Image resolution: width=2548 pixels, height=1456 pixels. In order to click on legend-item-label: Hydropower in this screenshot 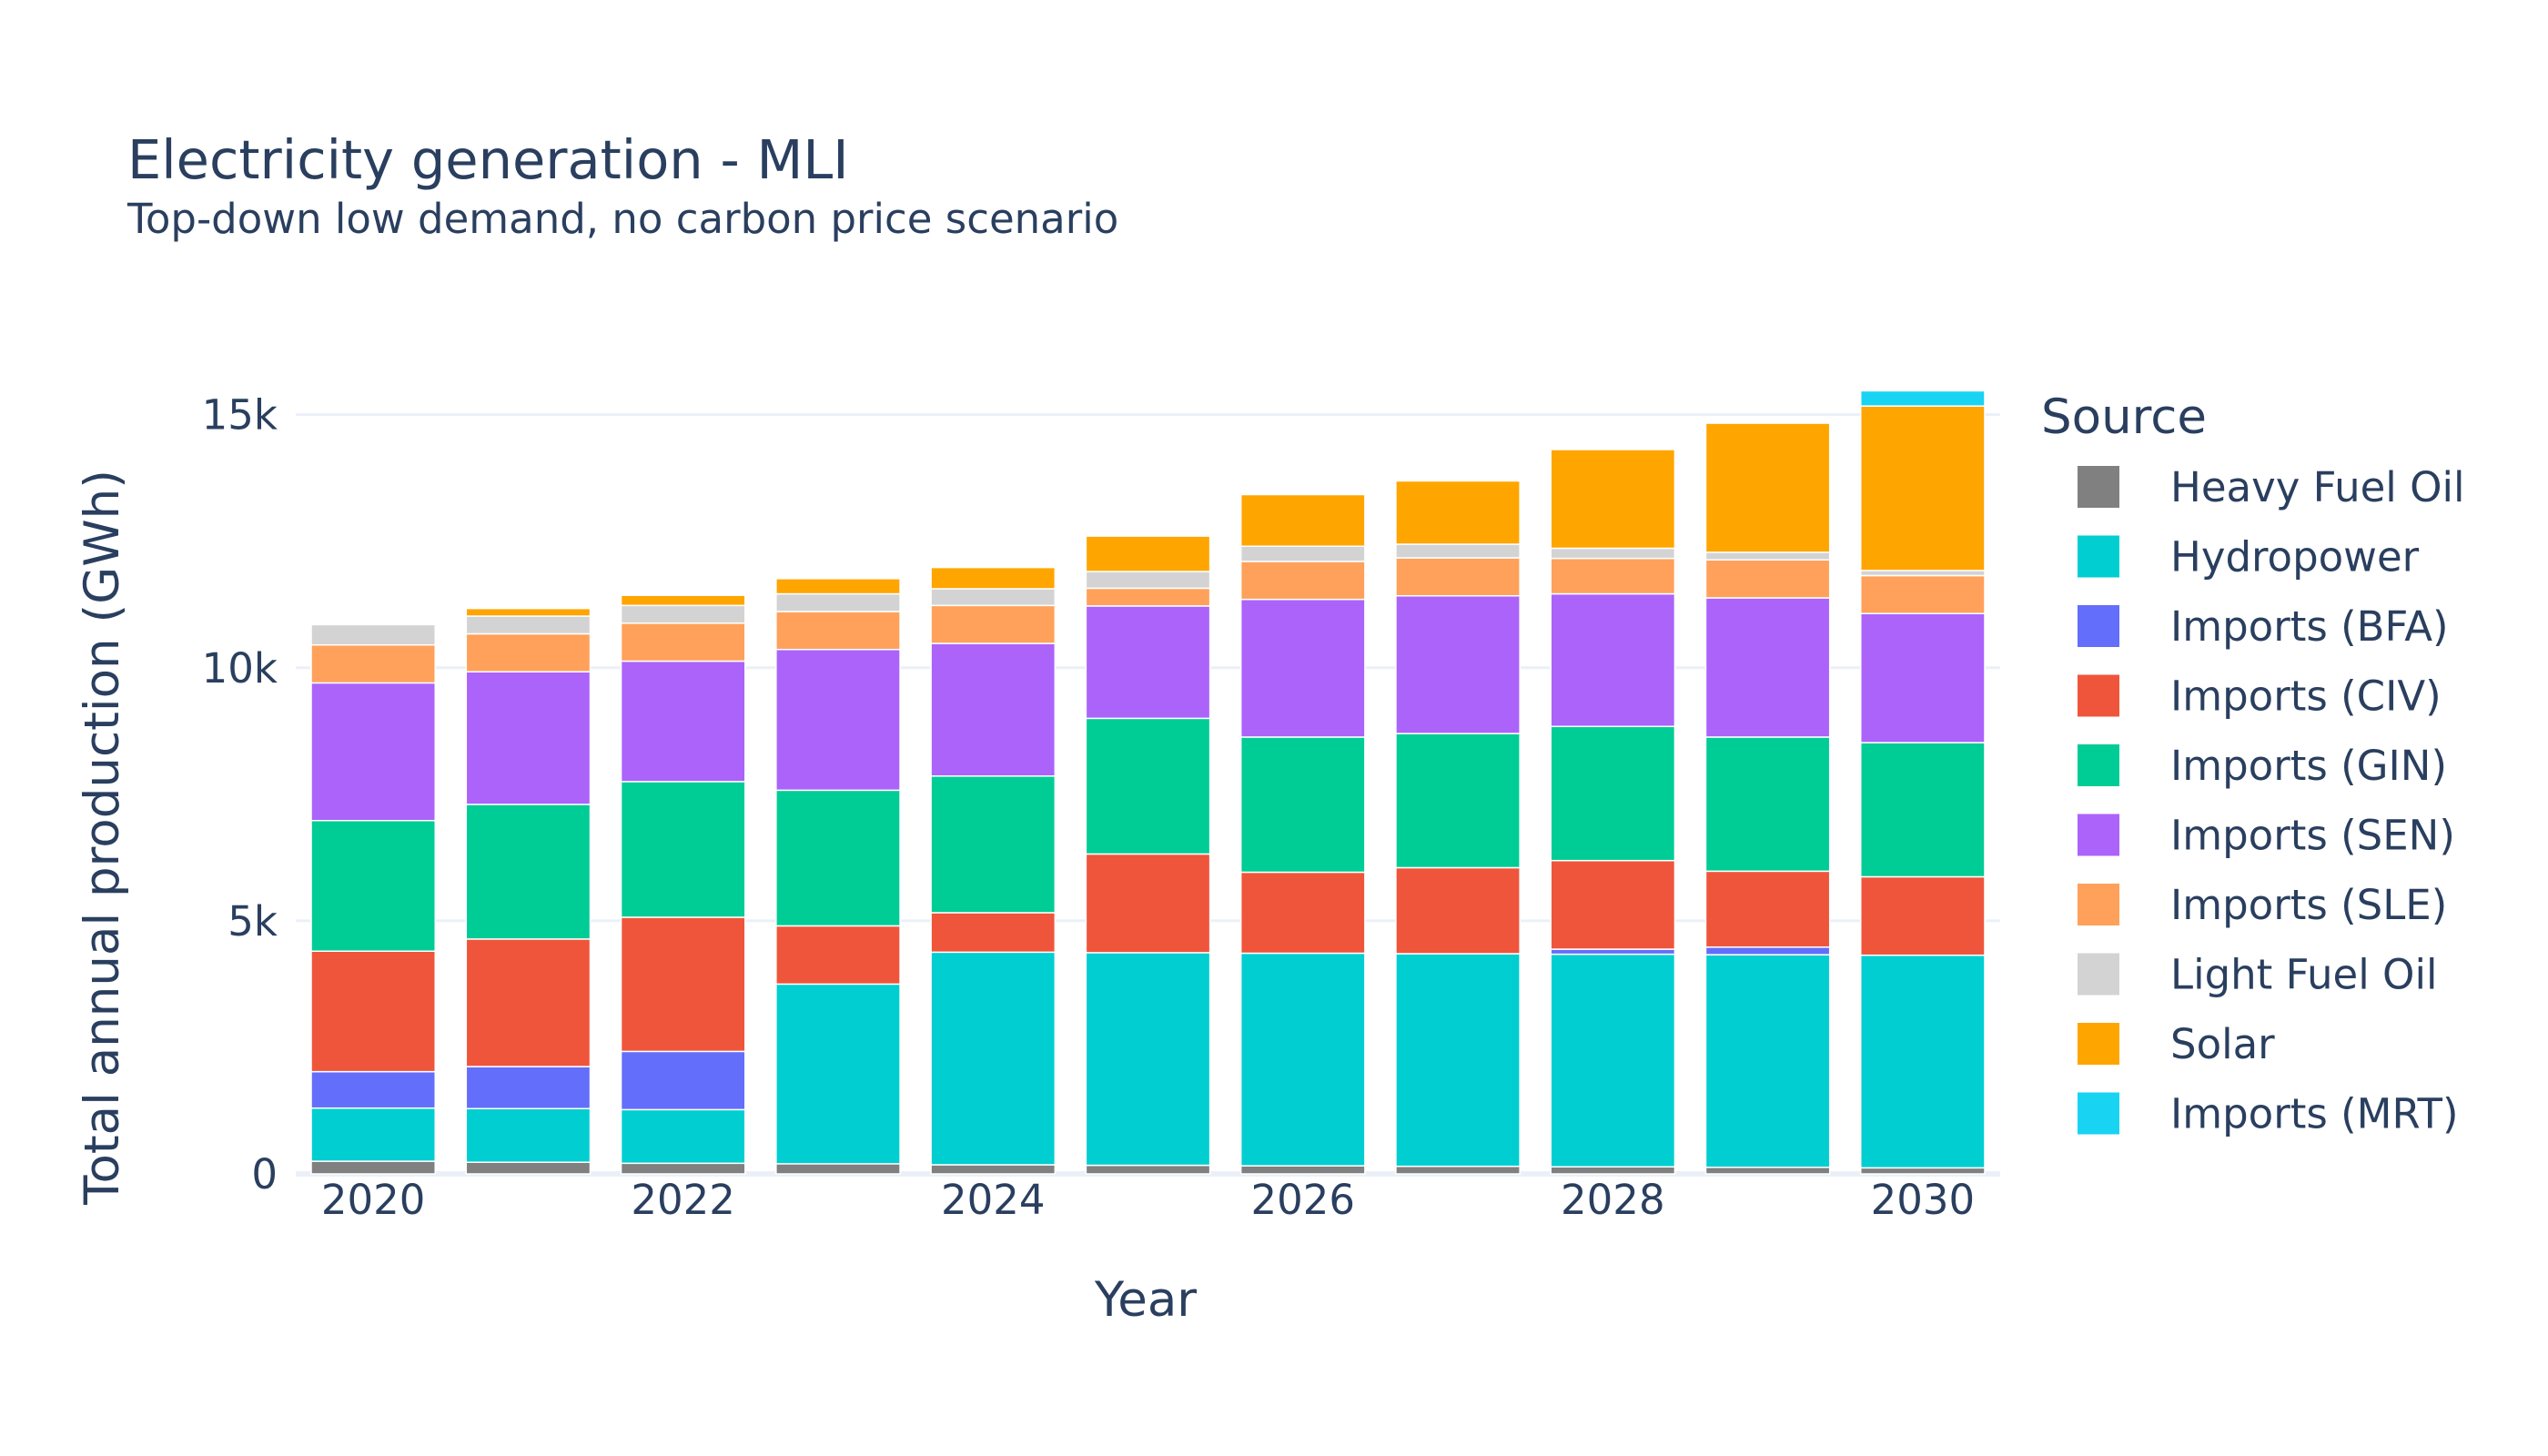, I will do `click(2295, 557)`.